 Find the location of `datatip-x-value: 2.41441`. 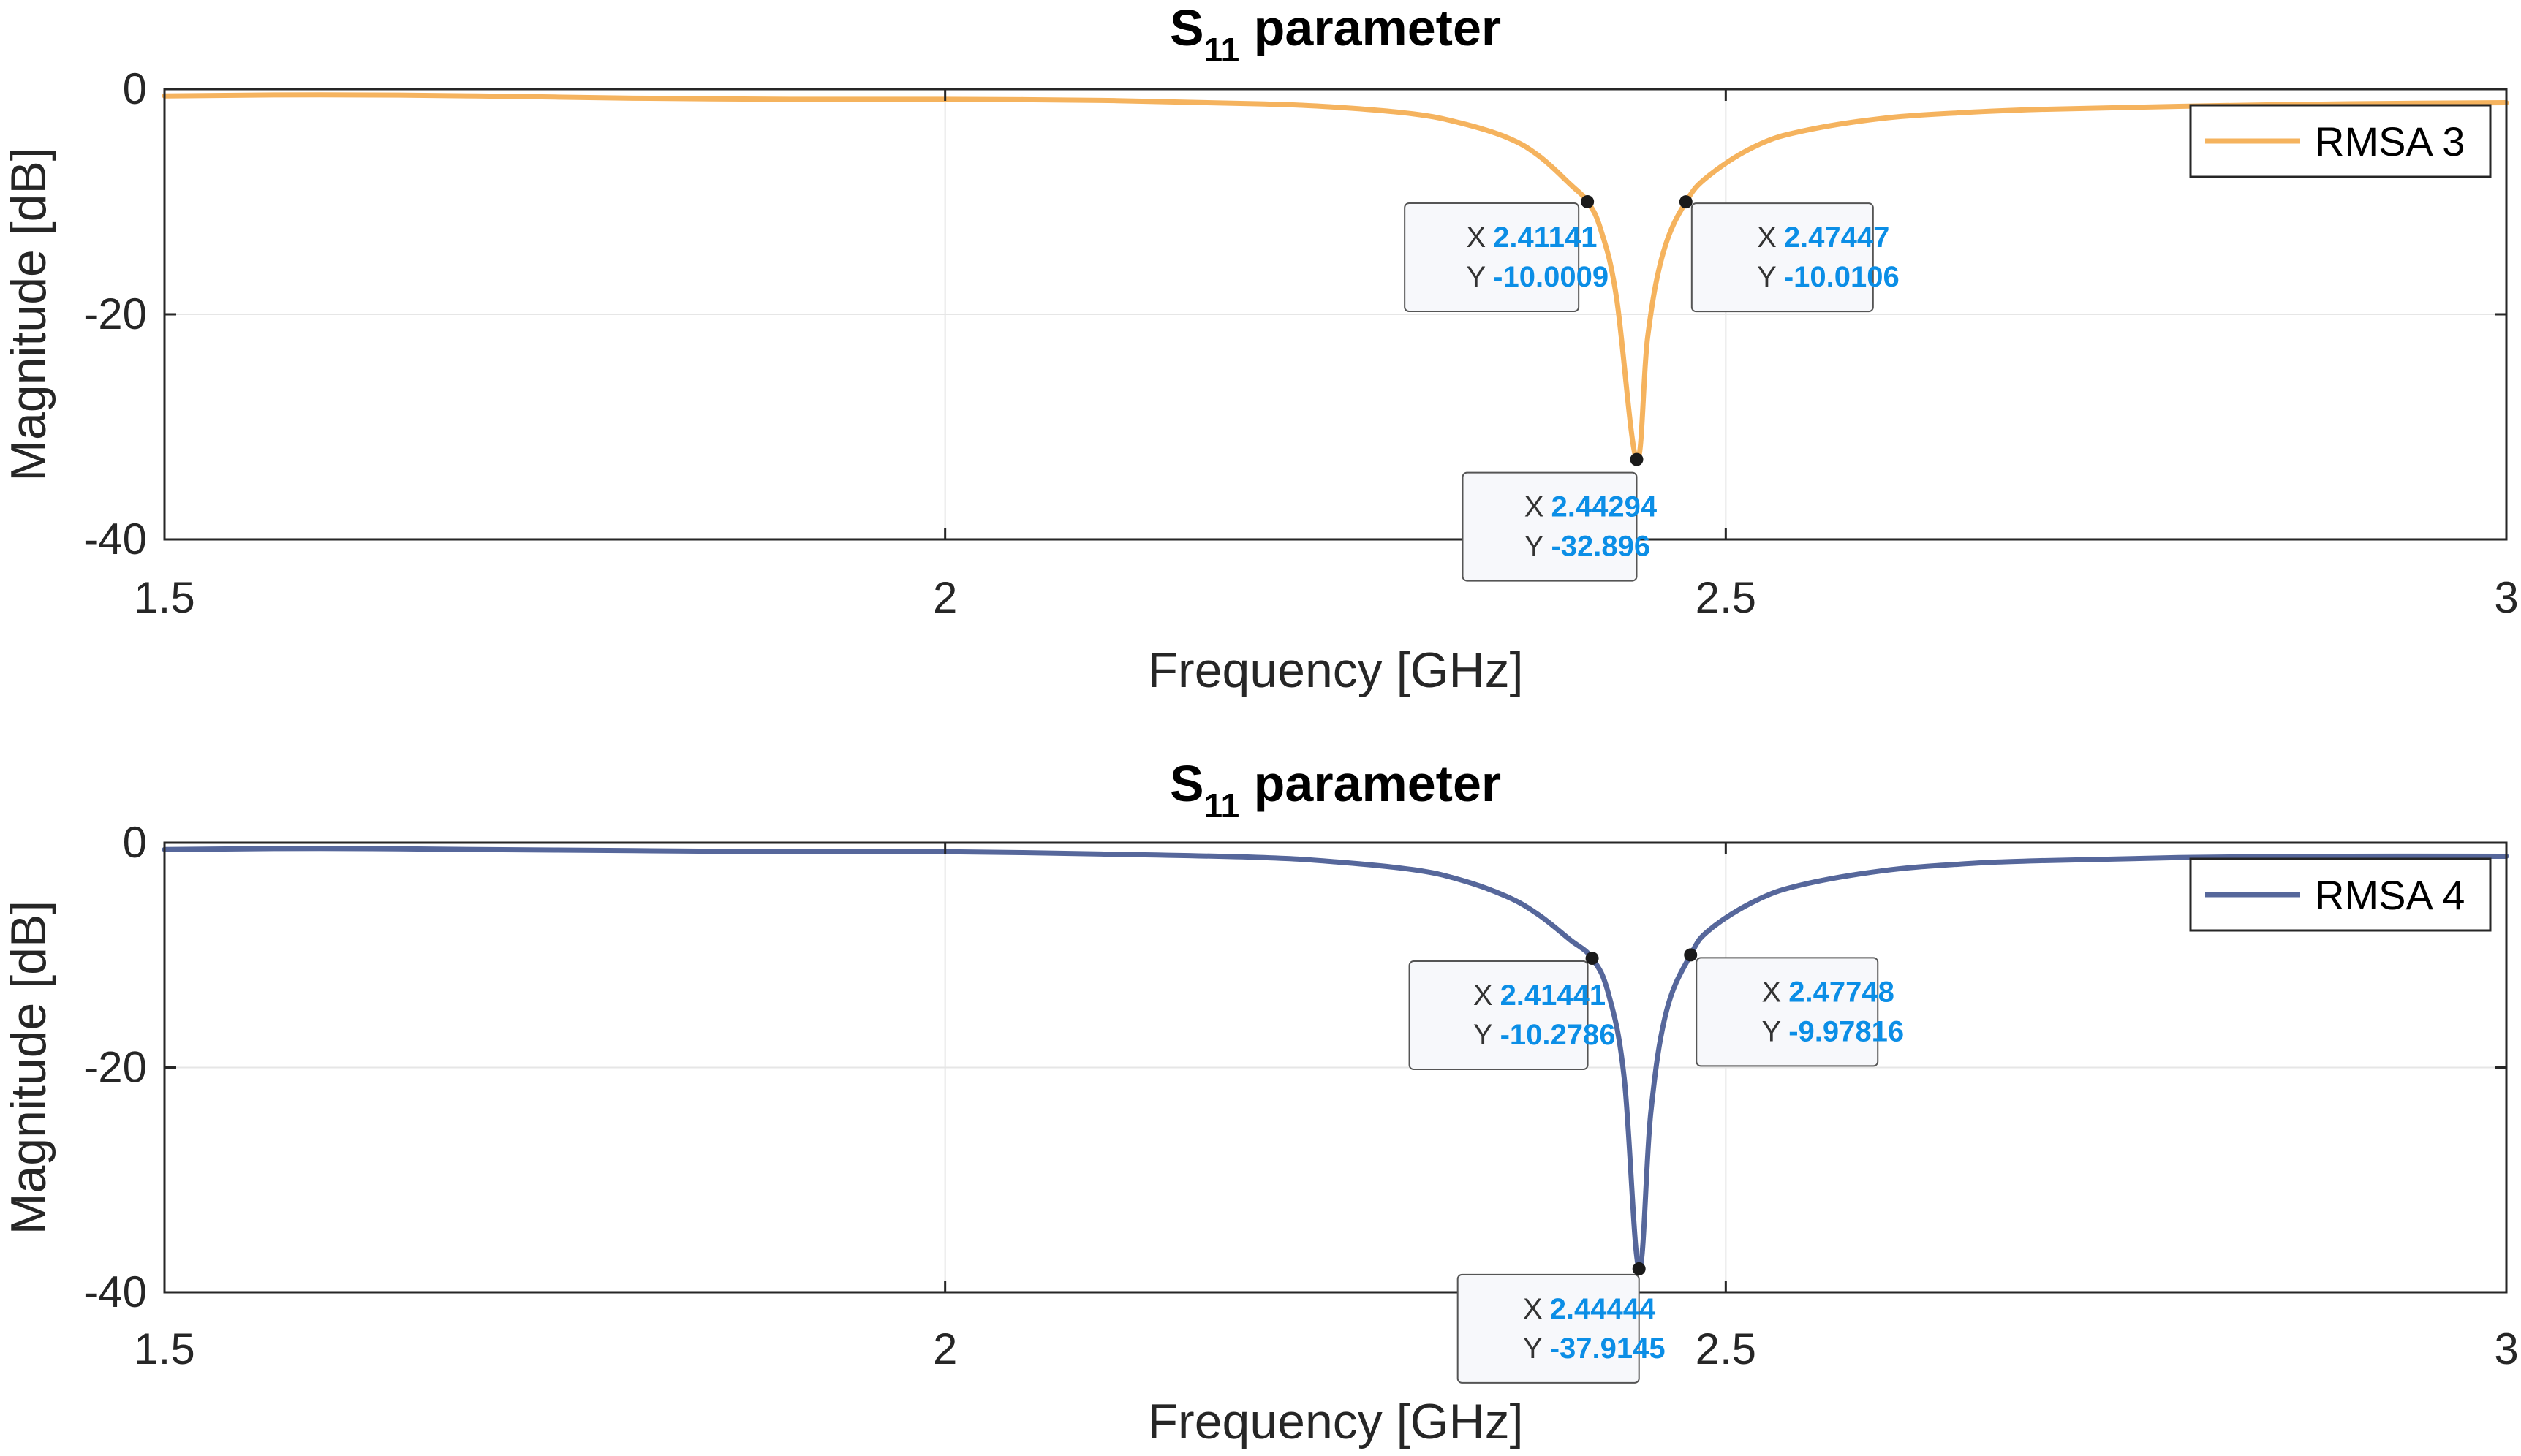

datatip-x-value: 2.41441 is located at coordinates (1553, 996).